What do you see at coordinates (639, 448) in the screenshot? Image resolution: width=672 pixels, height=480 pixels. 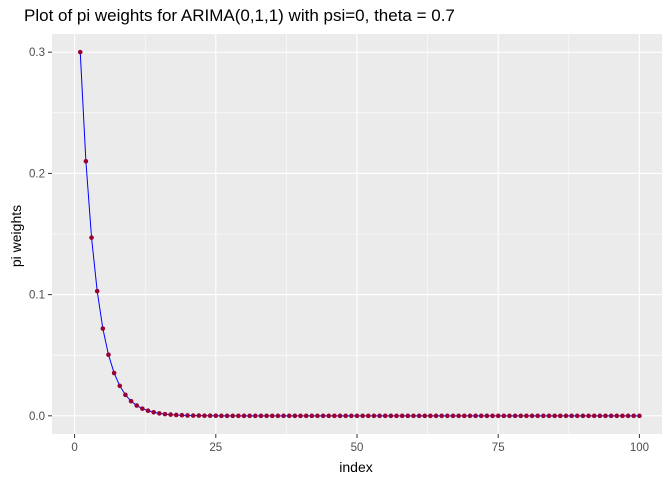 I see `x-tick-label: 100` at bounding box center [639, 448].